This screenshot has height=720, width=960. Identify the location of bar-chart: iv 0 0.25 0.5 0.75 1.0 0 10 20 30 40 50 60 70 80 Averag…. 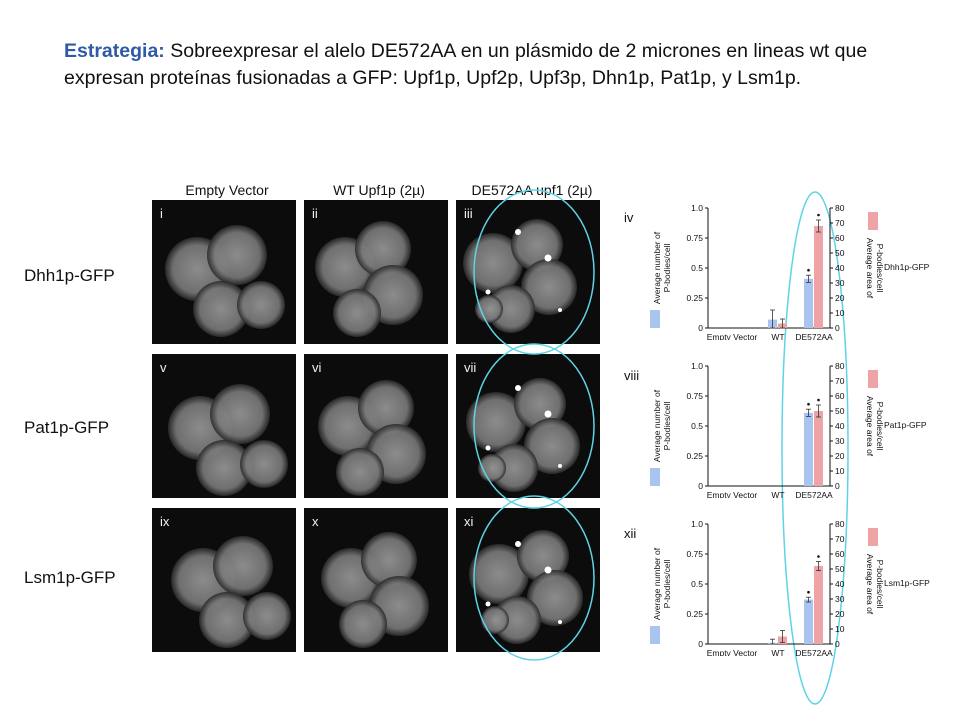
(777, 271).